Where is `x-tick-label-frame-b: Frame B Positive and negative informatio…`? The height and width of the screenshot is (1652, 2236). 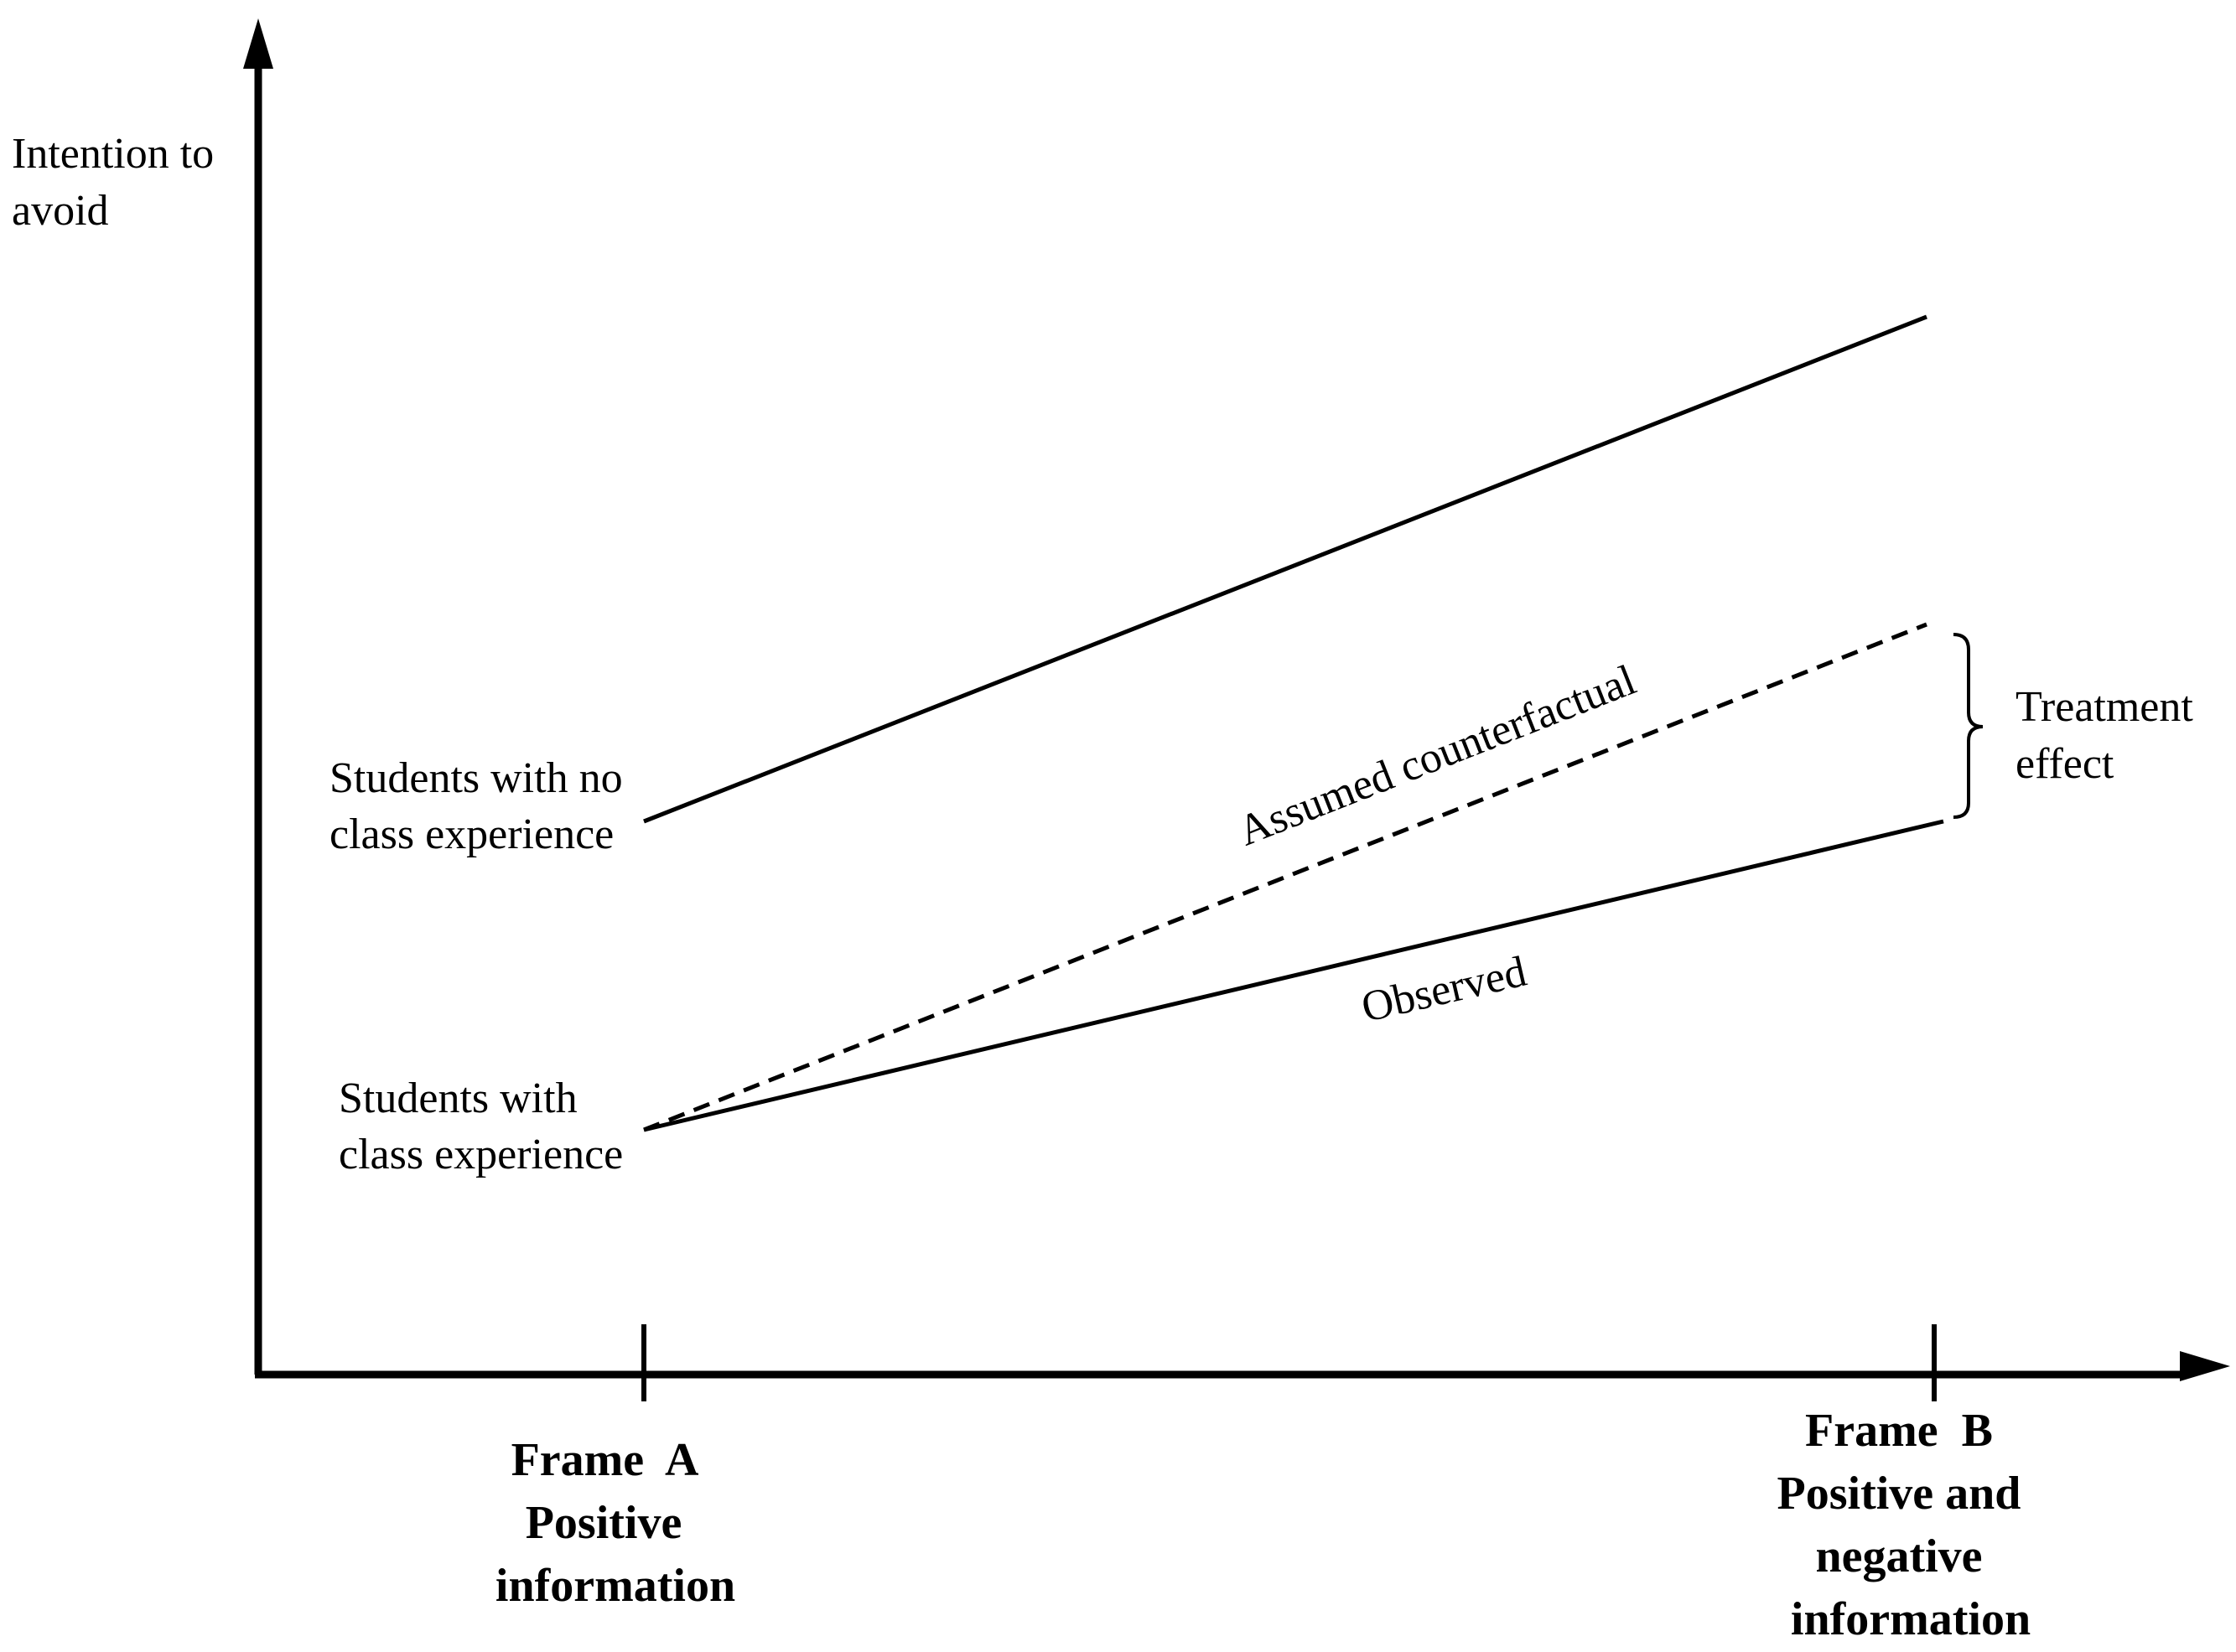 x-tick-label-frame-b: Frame B Positive and negative informatio… is located at coordinates (1904, 1525).